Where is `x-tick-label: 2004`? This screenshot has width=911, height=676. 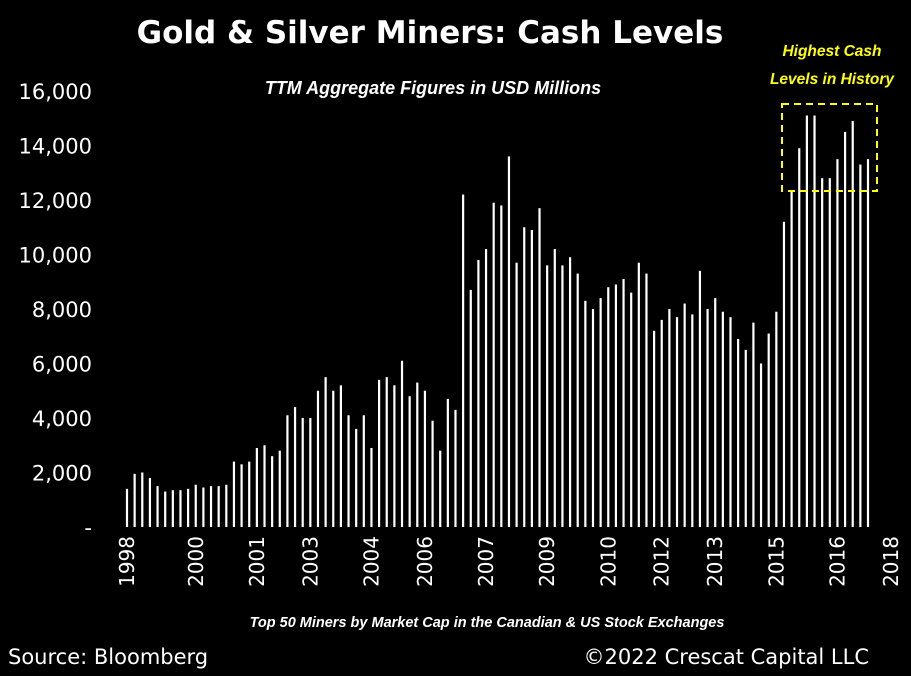
x-tick-label: 2004 is located at coordinates (371, 561).